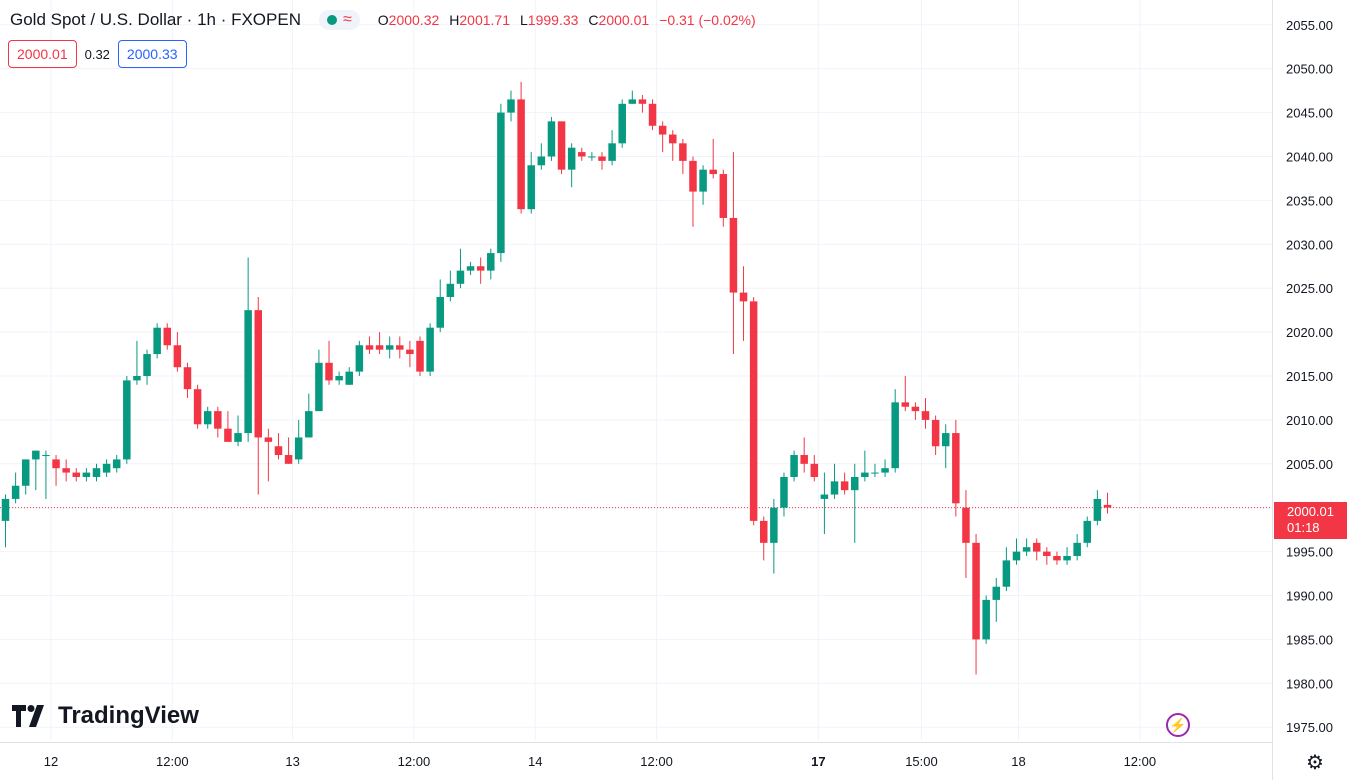  What do you see at coordinates (484, 20) in the screenshot?
I see `high-value: 2001.71` at bounding box center [484, 20].